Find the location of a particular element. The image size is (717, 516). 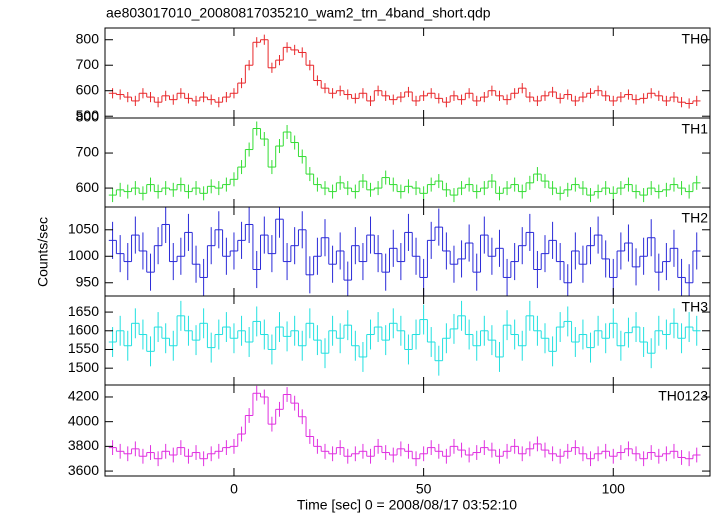

panel-label: TH1 is located at coordinates (695, 129).